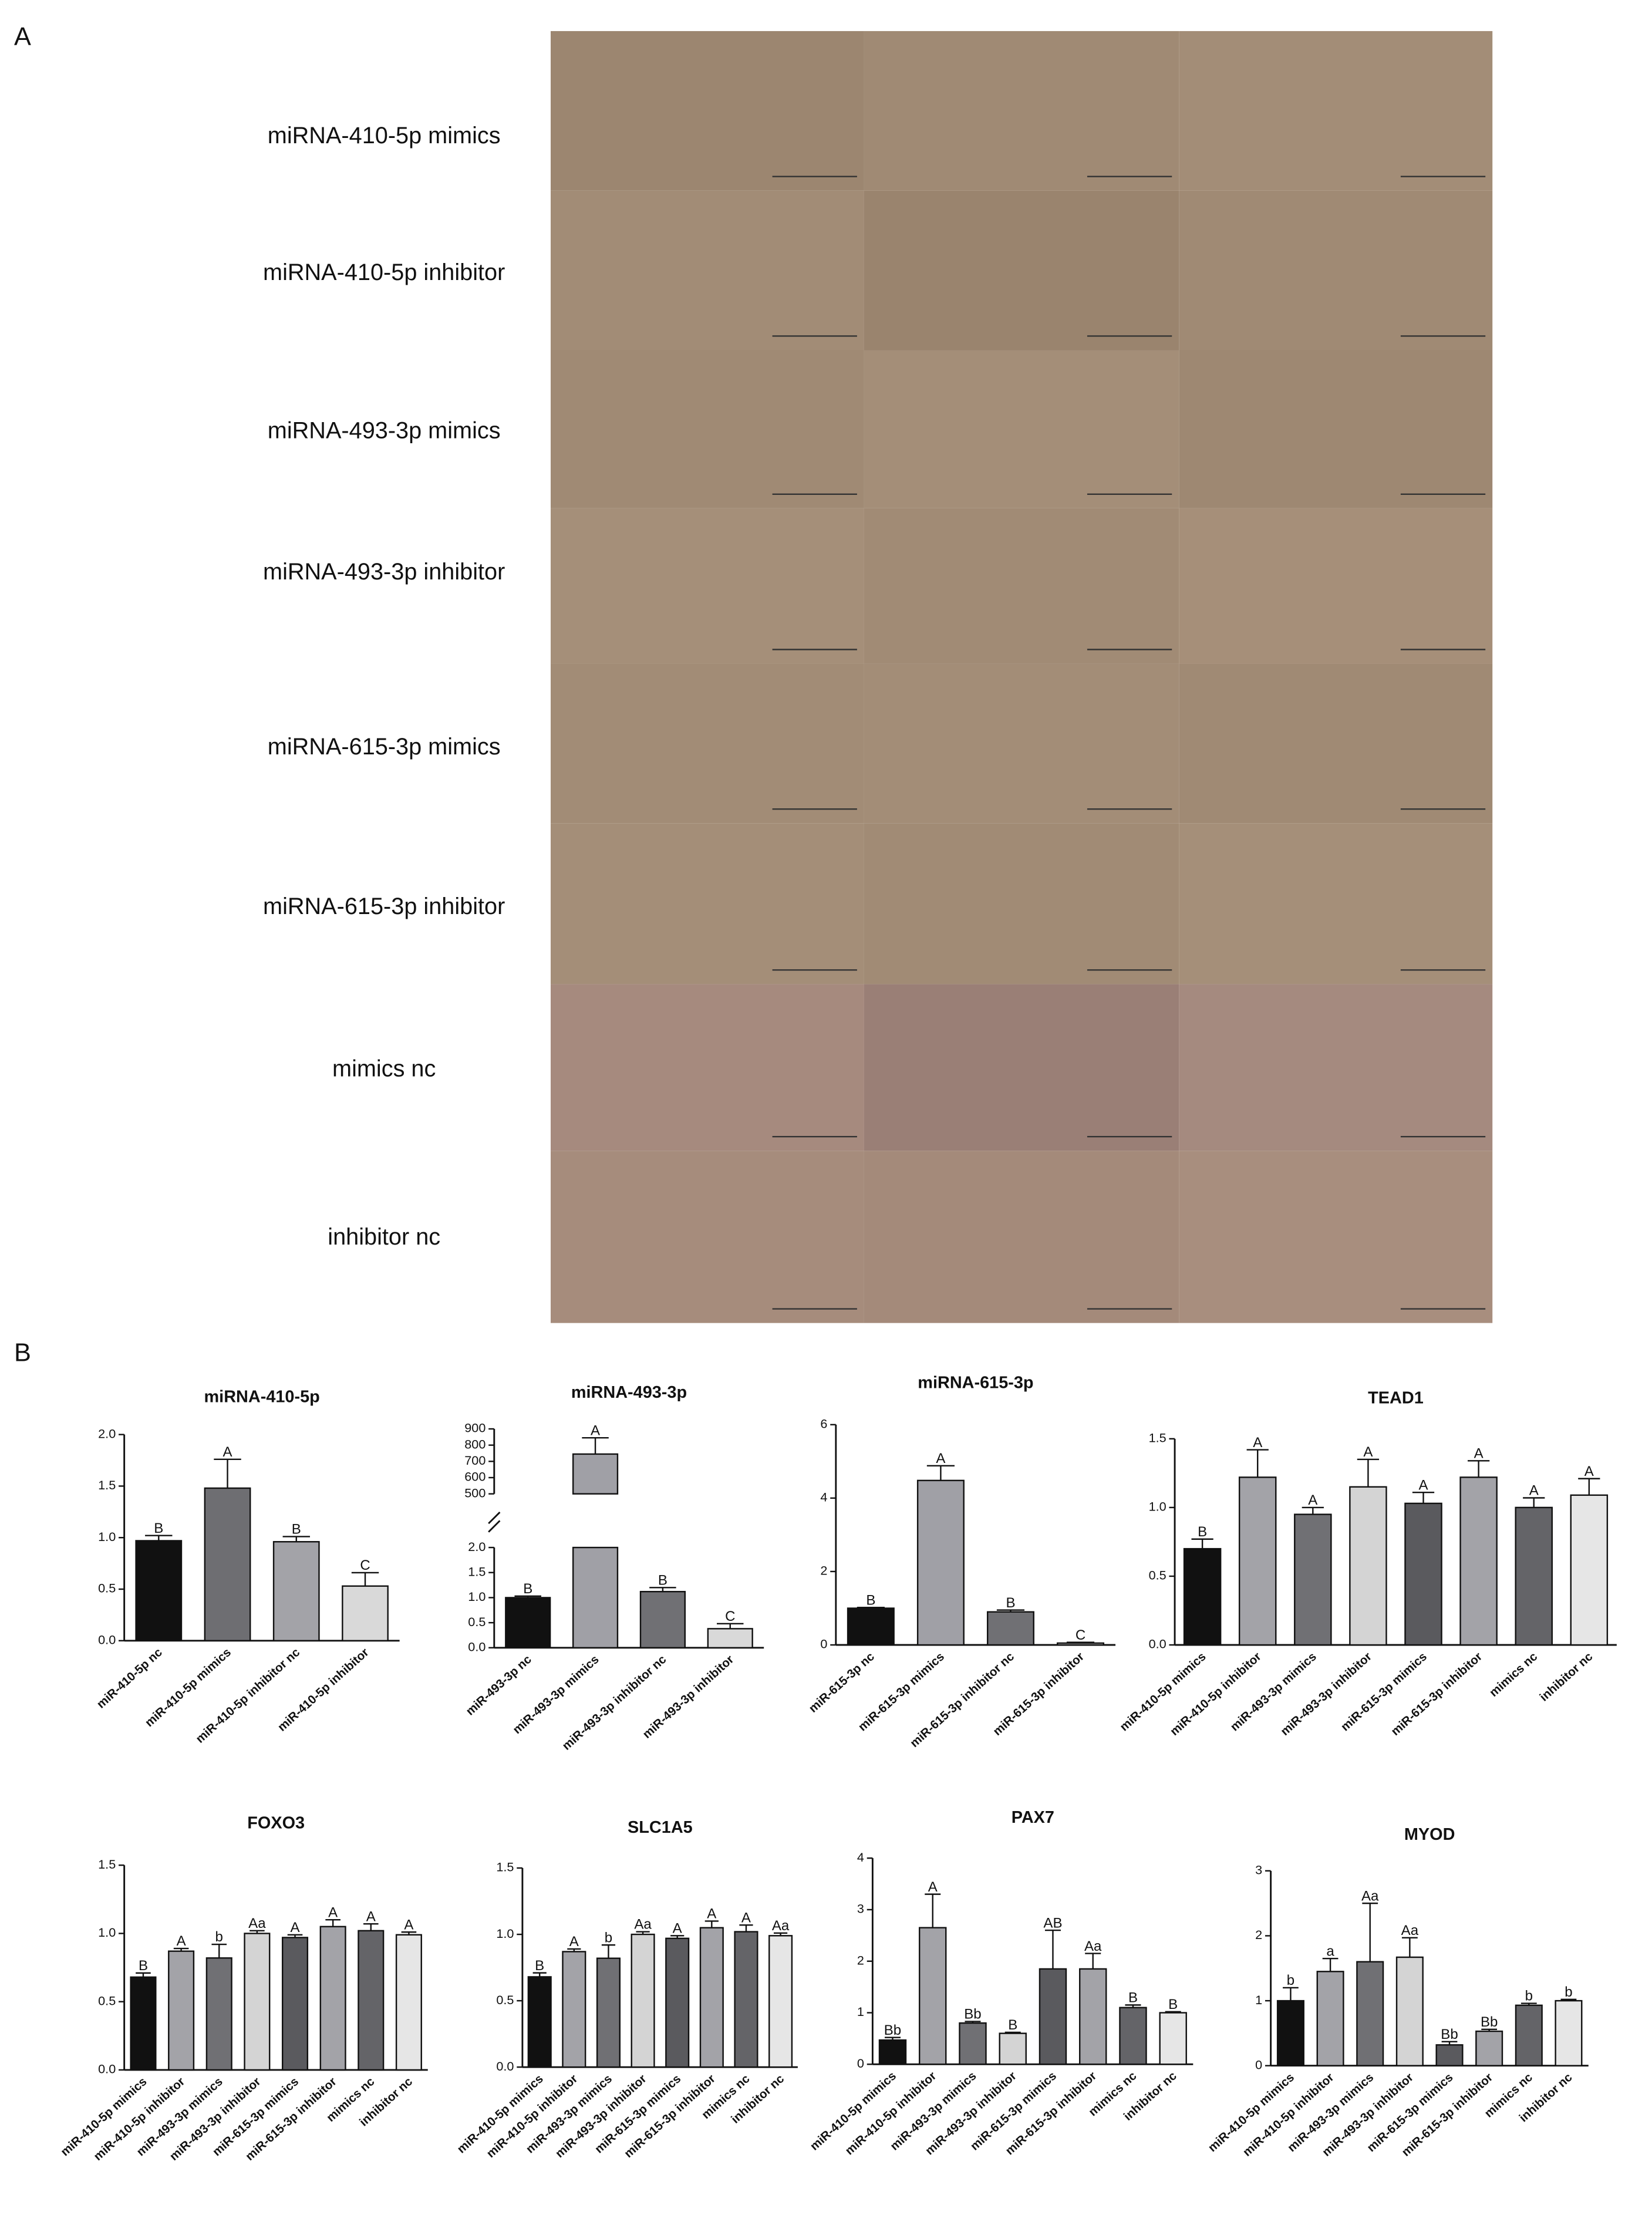 This screenshot has height=2222, width=1652. Describe the element at coordinates (384, 1069) in the screenshot. I see `row-label: mimics nc` at that location.